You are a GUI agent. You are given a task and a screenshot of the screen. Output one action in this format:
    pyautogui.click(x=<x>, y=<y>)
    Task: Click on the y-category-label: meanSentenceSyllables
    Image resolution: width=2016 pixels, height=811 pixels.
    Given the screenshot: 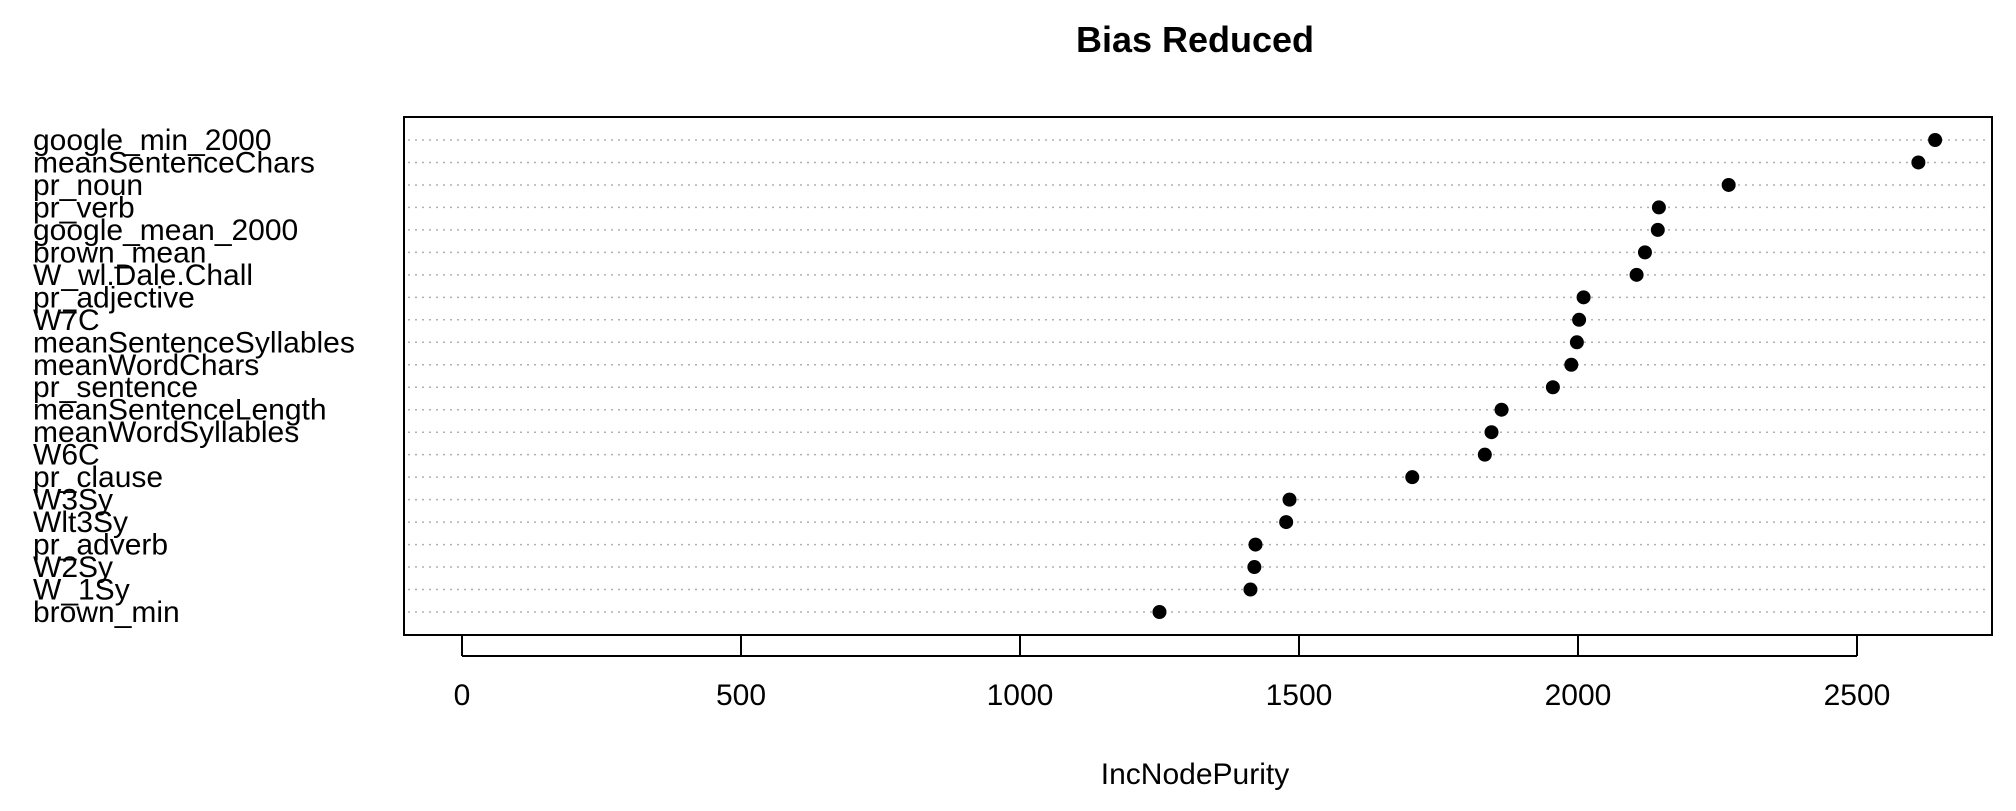 What is the action you would take?
    pyautogui.click(x=194, y=342)
    